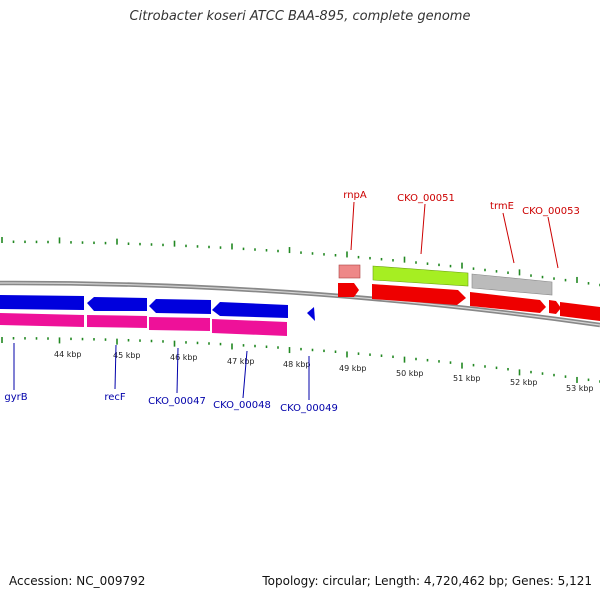 The image size is (600, 600). I want to click on trmE-cds-arrow, so click(508, 302).